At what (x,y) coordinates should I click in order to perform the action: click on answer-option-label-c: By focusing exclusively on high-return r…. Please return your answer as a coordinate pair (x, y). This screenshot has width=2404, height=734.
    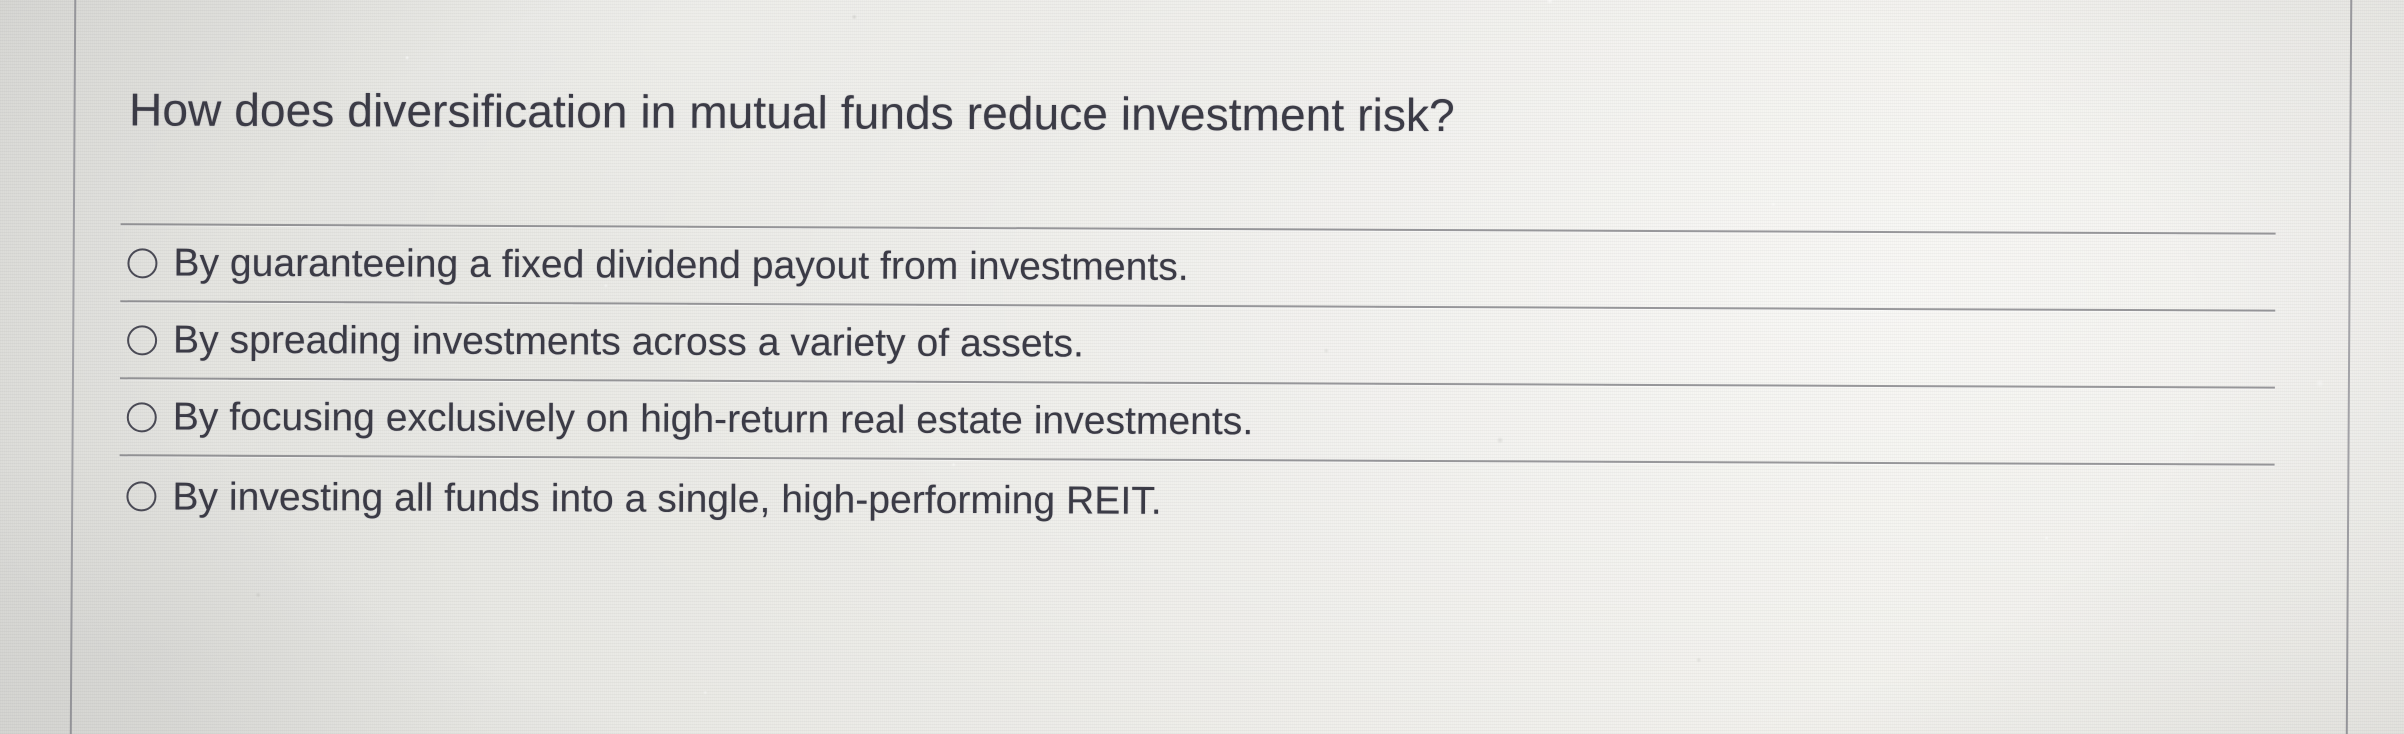
    Looking at the image, I should click on (713, 419).